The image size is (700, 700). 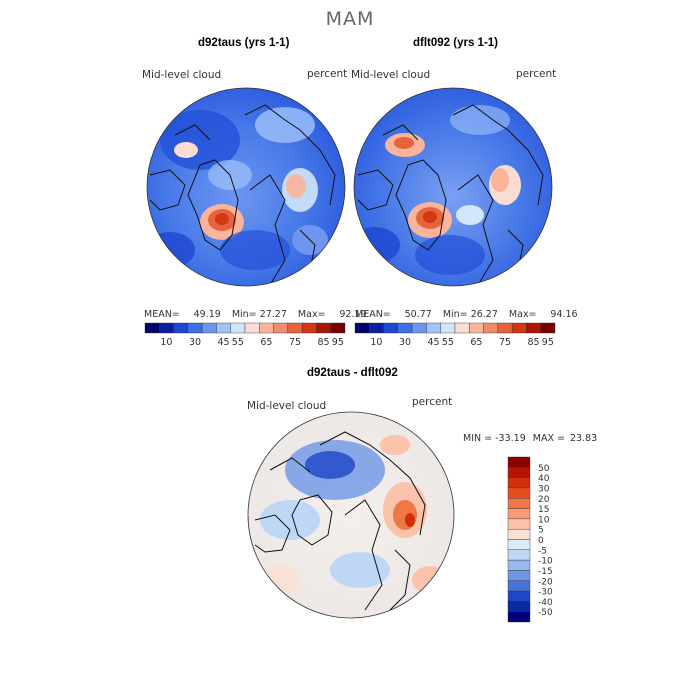 What do you see at coordinates (350, 19) in the screenshot?
I see `page-title: MAM` at bounding box center [350, 19].